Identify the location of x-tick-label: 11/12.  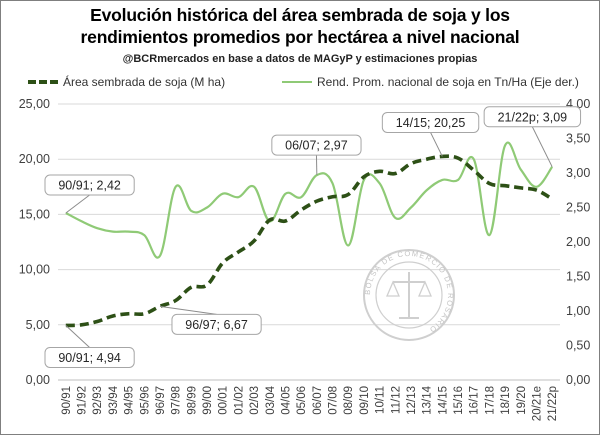
(396, 400).